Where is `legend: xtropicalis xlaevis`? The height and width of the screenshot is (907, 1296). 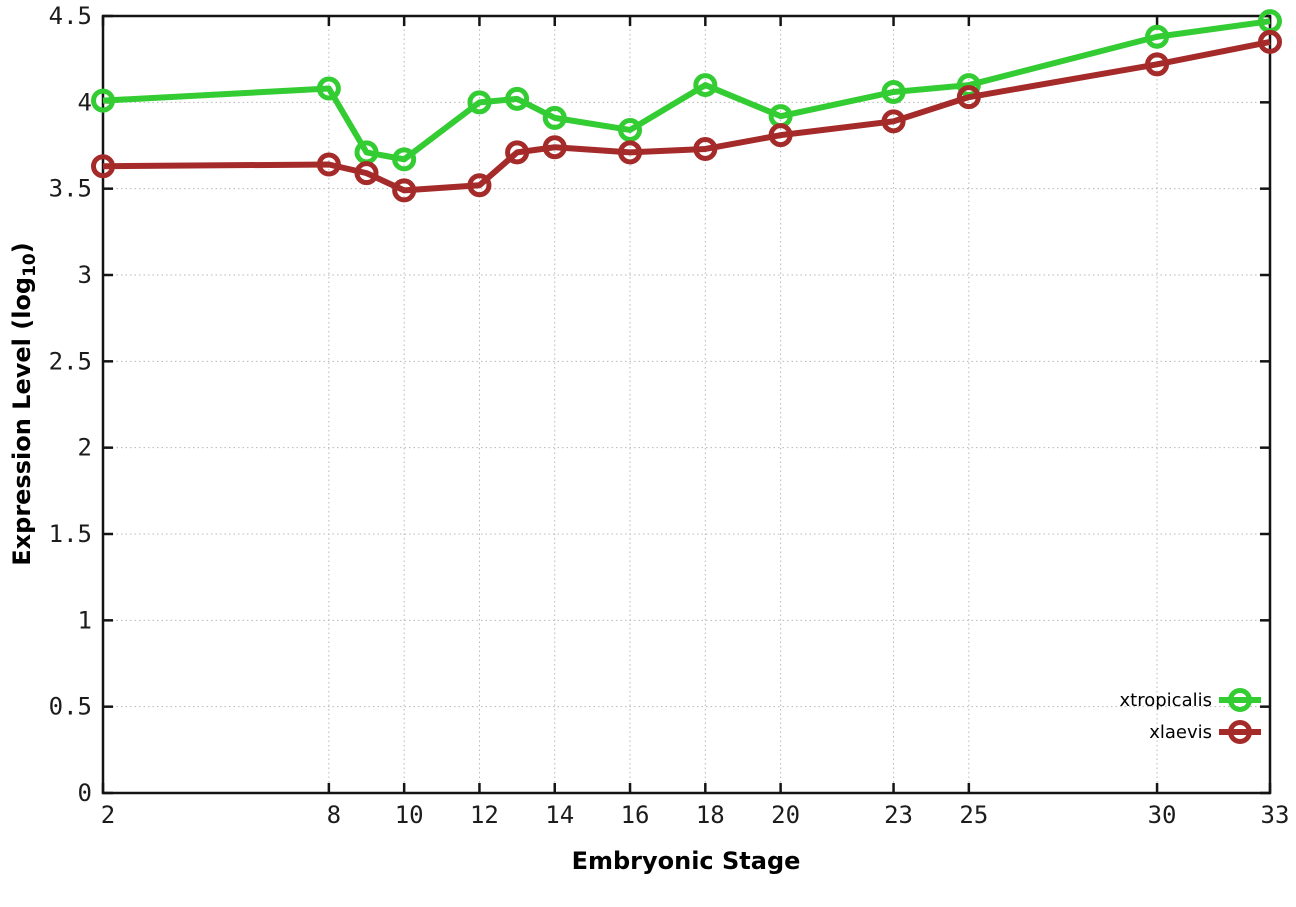 legend: xtropicalis xlaevis is located at coordinates (1190, 716).